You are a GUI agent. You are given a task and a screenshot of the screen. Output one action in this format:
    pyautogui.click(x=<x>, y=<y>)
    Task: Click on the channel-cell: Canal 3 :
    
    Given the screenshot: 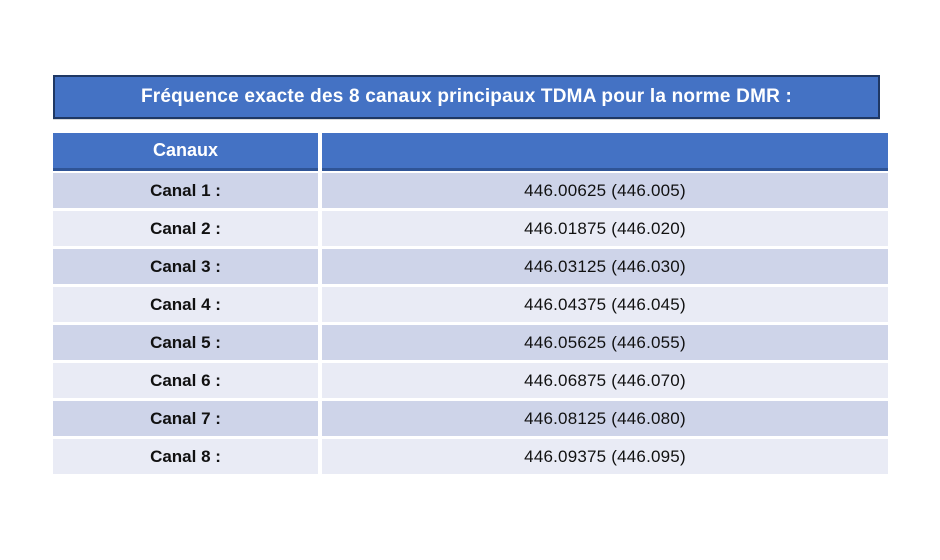 What is the action you would take?
    pyautogui.click(x=185, y=266)
    